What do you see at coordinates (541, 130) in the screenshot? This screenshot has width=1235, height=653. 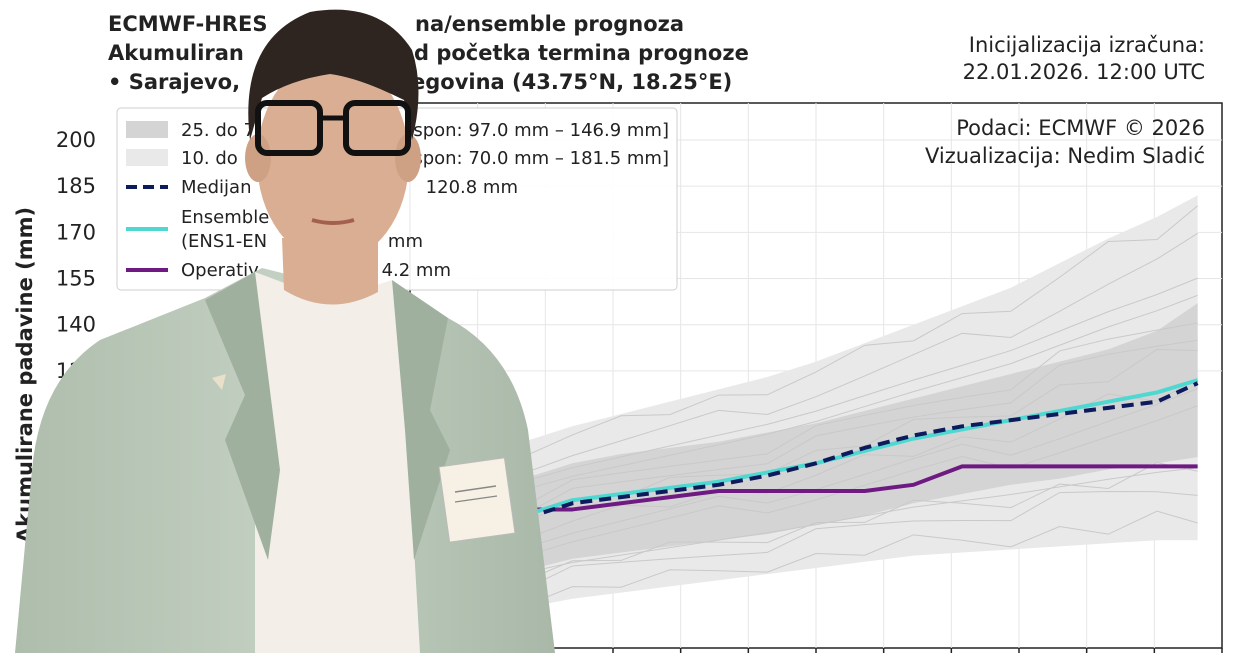 I see `legend-band25-tail: spon: 97.0 mm – 146.9 mm]` at bounding box center [541, 130].